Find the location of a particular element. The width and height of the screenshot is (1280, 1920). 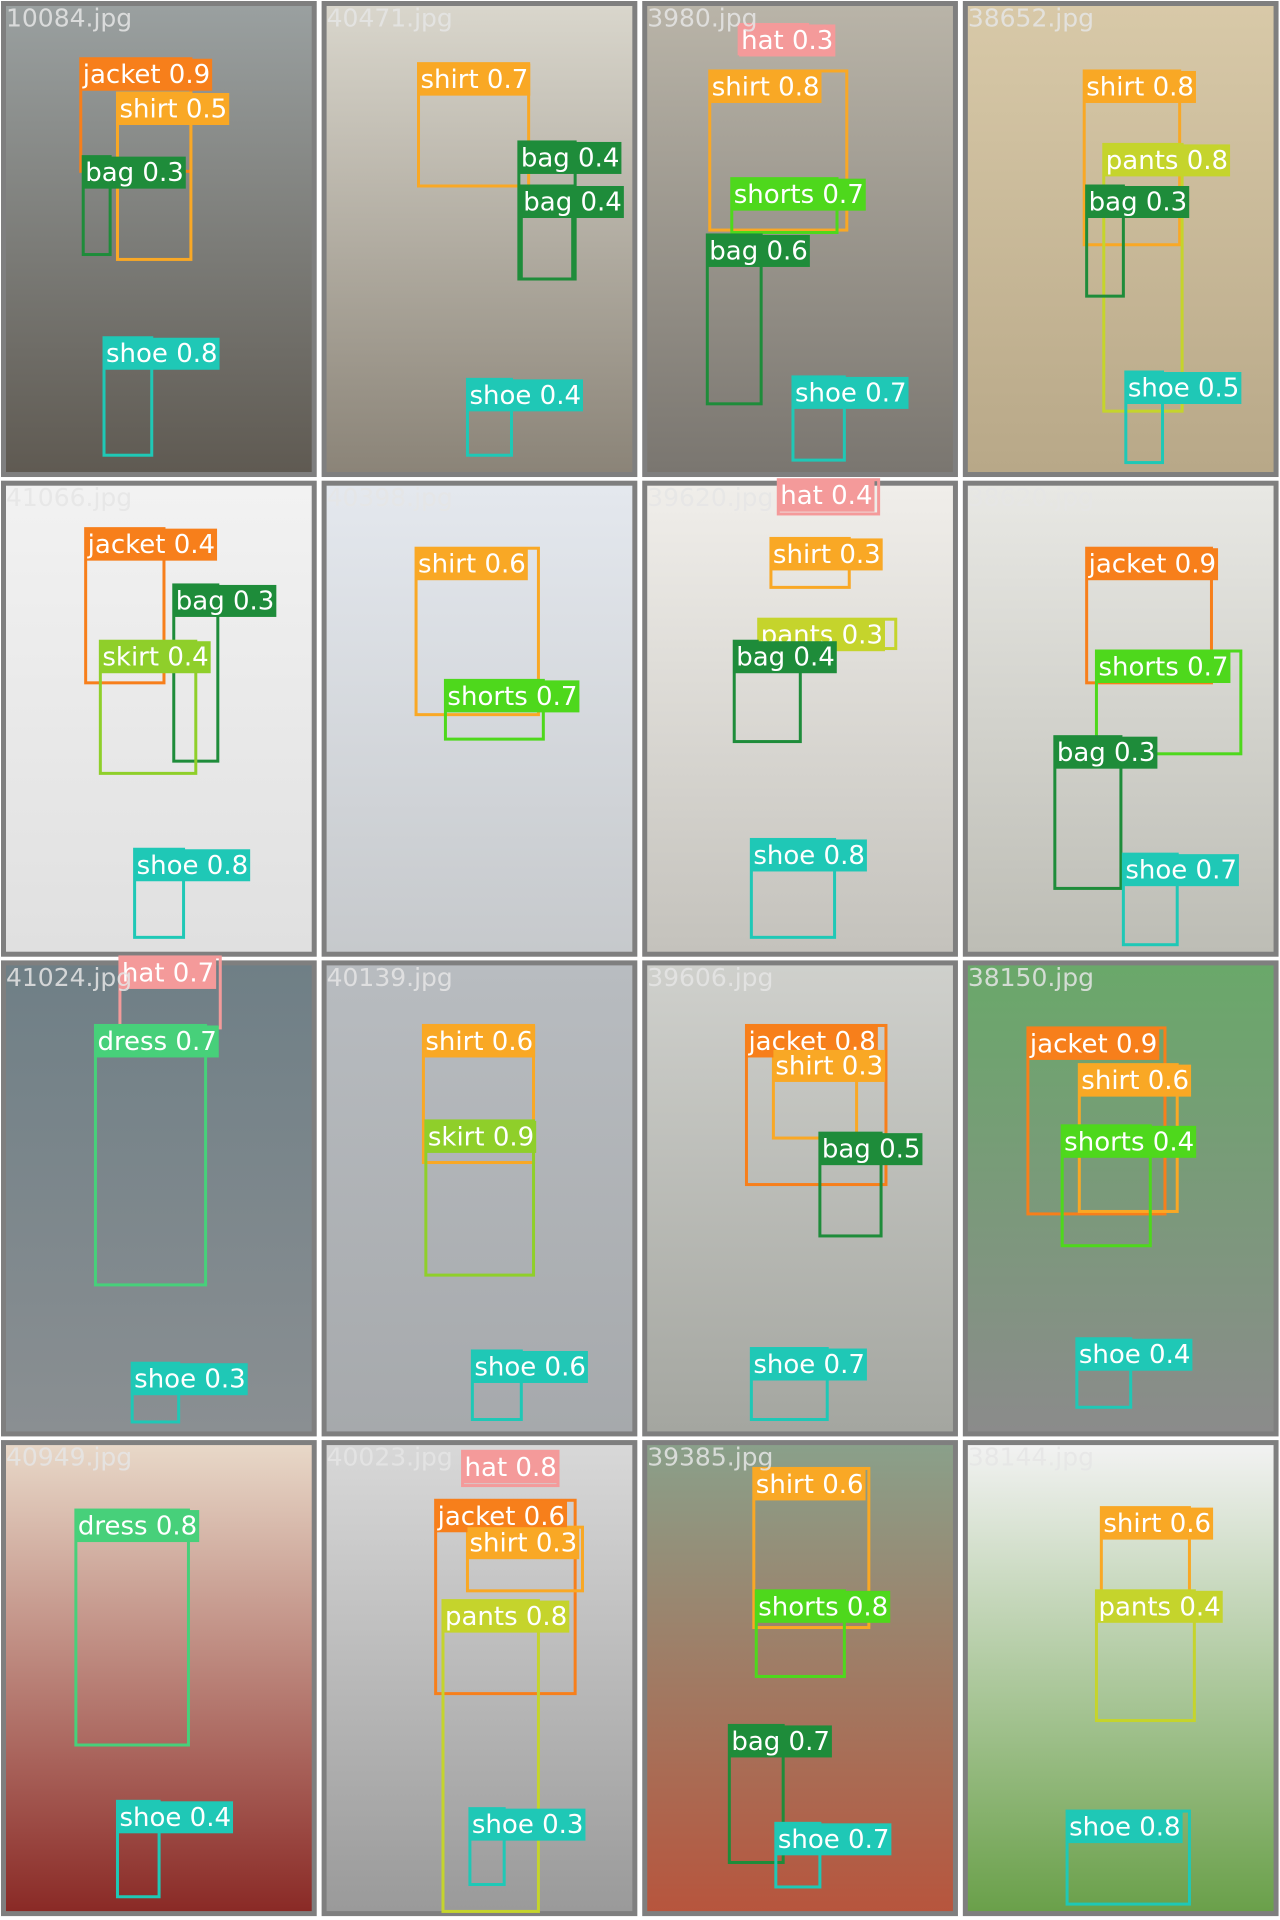

file-name: 40949.jpg is located at coordinates (69, 1456).